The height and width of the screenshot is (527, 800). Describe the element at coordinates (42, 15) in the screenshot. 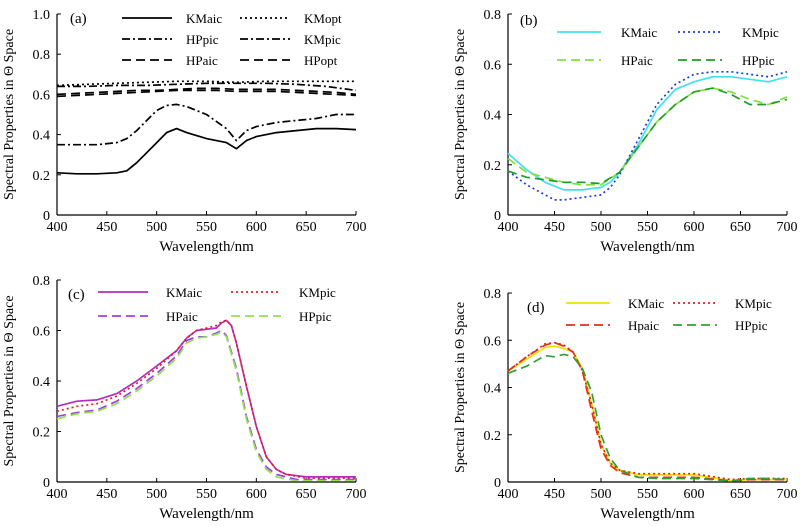

I see `y-tick-label: 1.0` at that location.